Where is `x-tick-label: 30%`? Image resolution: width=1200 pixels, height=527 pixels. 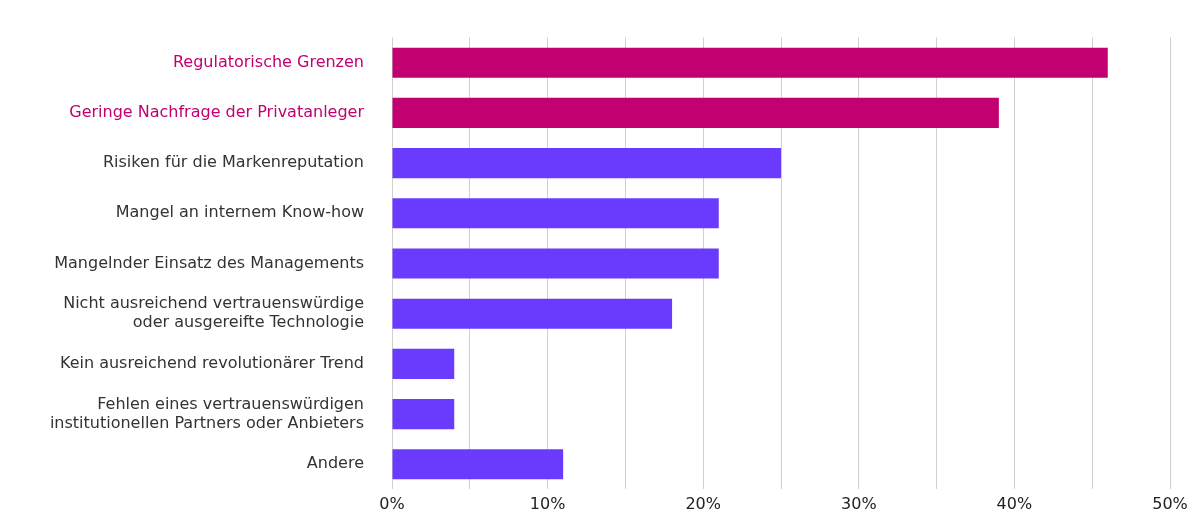
x-tick-label: 30% is located at coordinates (859, 504).